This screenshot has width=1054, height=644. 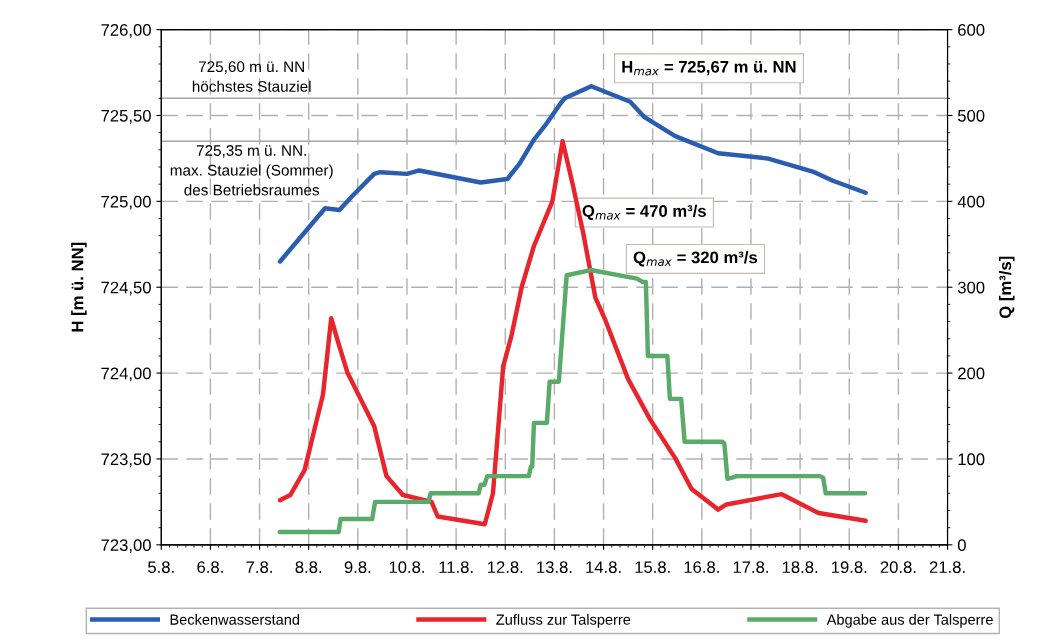 What do you see at coordinates (126, 116) in the screenshot?
I see `y-tick-label: 725,50` at bounding box center [126, 116].